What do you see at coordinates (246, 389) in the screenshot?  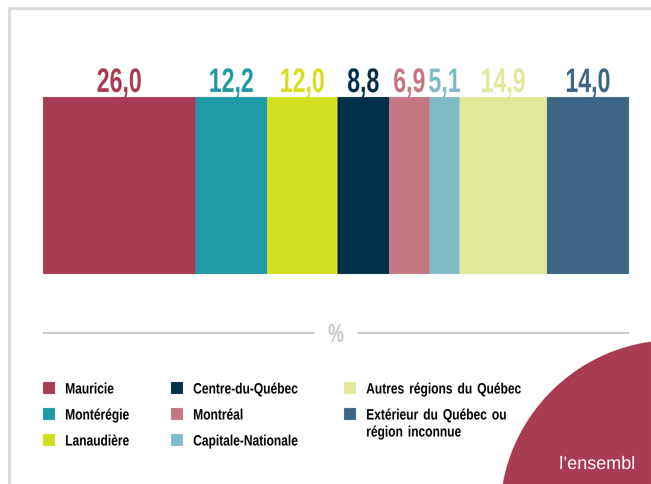 I see `legend-label: Centre-du-Québec` at bounding box center [246, 389].